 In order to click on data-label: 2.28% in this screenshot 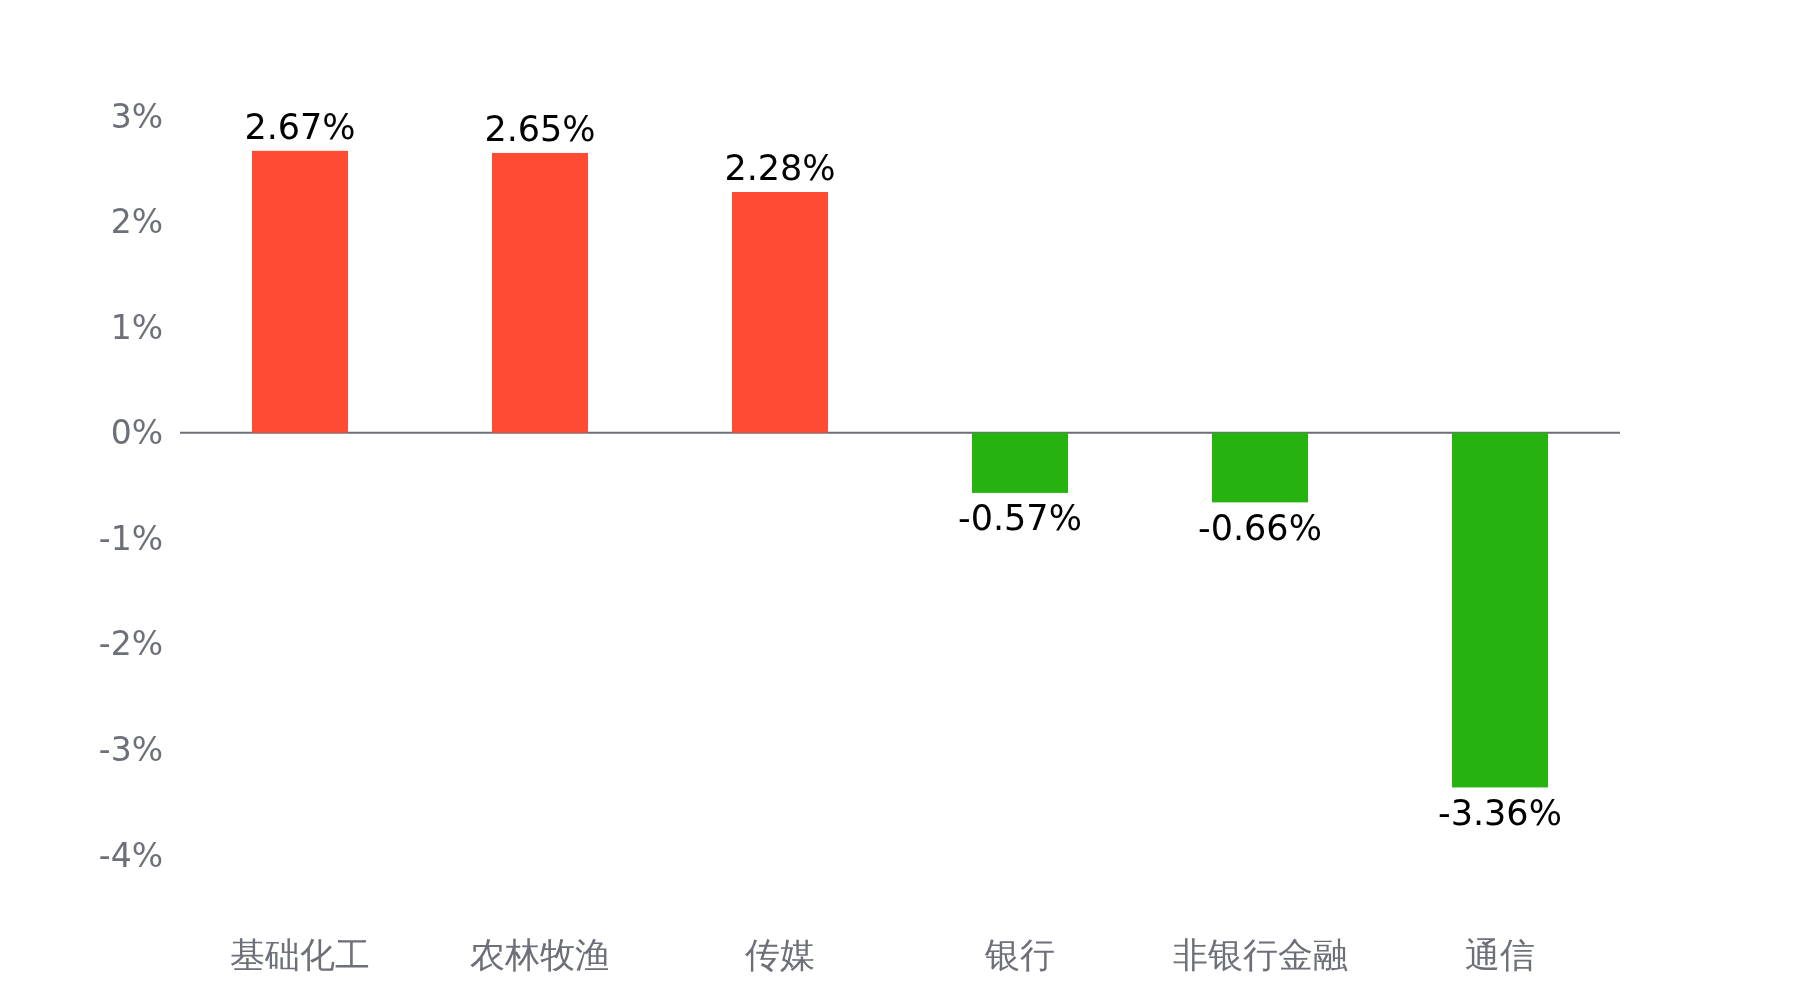, I will do `click(780, 168)`.